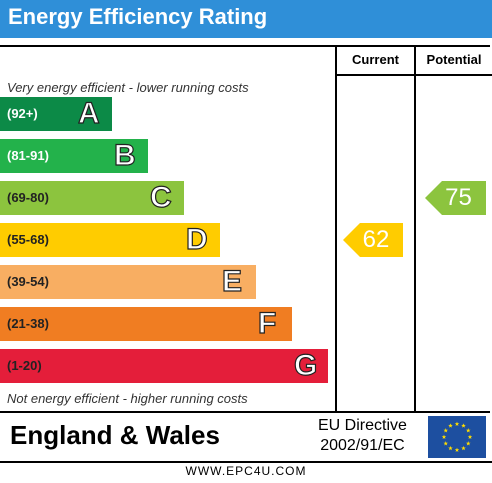  Describe the element at coordinates (28, 323) in the screenshot. I see `band-range-label: (21-38)` at that location.